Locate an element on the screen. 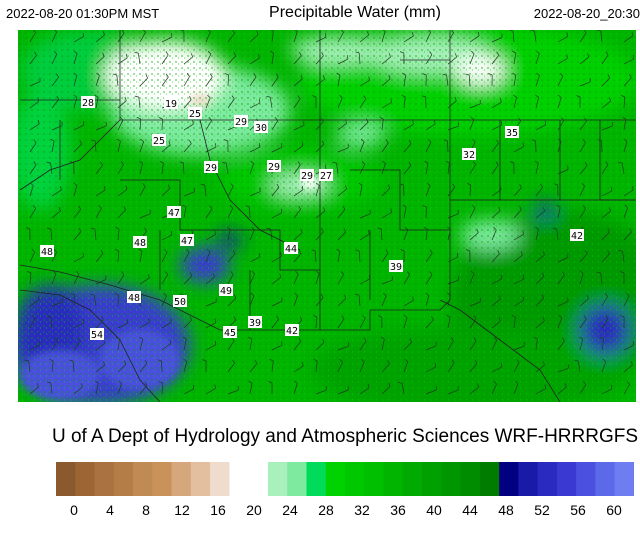 This screenshot has width=640, height=536. colorbar-tick-label: 60 is located at coordinates (614, 510).